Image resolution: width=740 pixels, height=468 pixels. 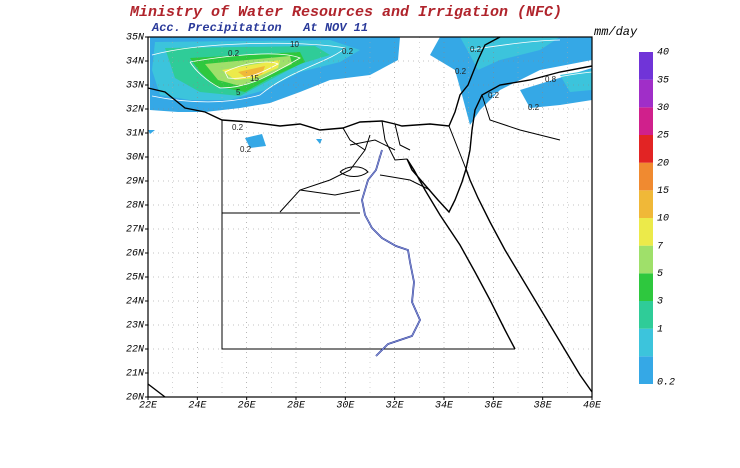 What do you see at coordinates (135, 302) in the screenshot?
I see `lat-label: 24N` at bounding box center [135, 302].